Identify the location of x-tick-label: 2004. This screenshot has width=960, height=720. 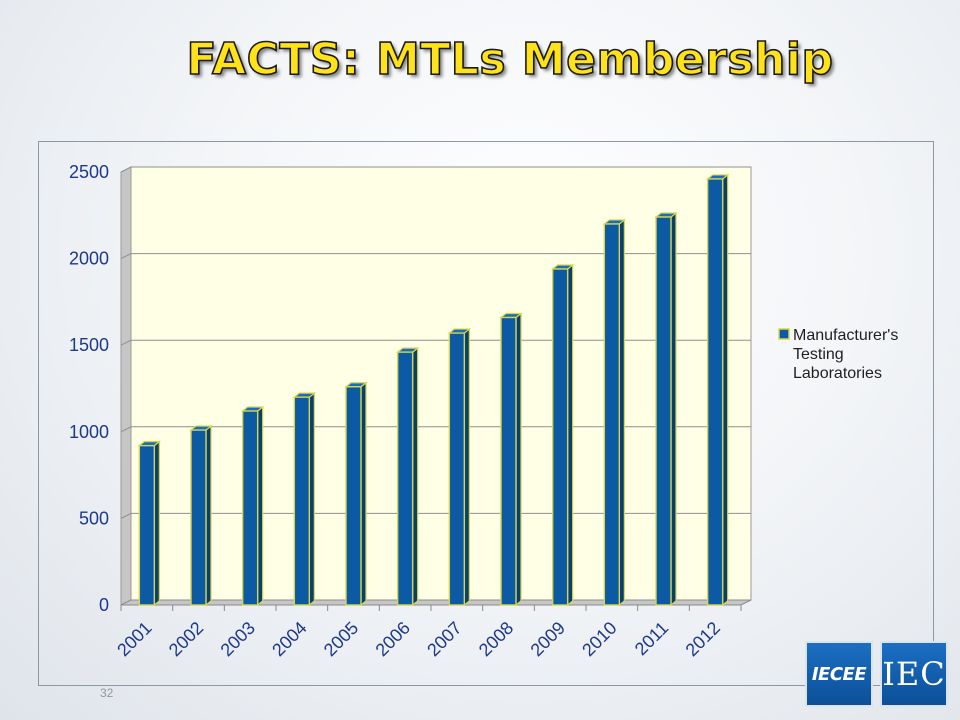
(289, 639).